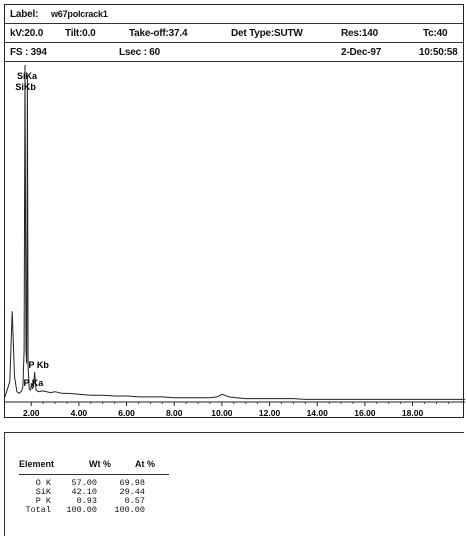 Image resolution: width=467 pixels, height=540 pixels. Describe the element at coordinates (25, 87) in the screenshot. I see `peak-label: SiKb` at that location.